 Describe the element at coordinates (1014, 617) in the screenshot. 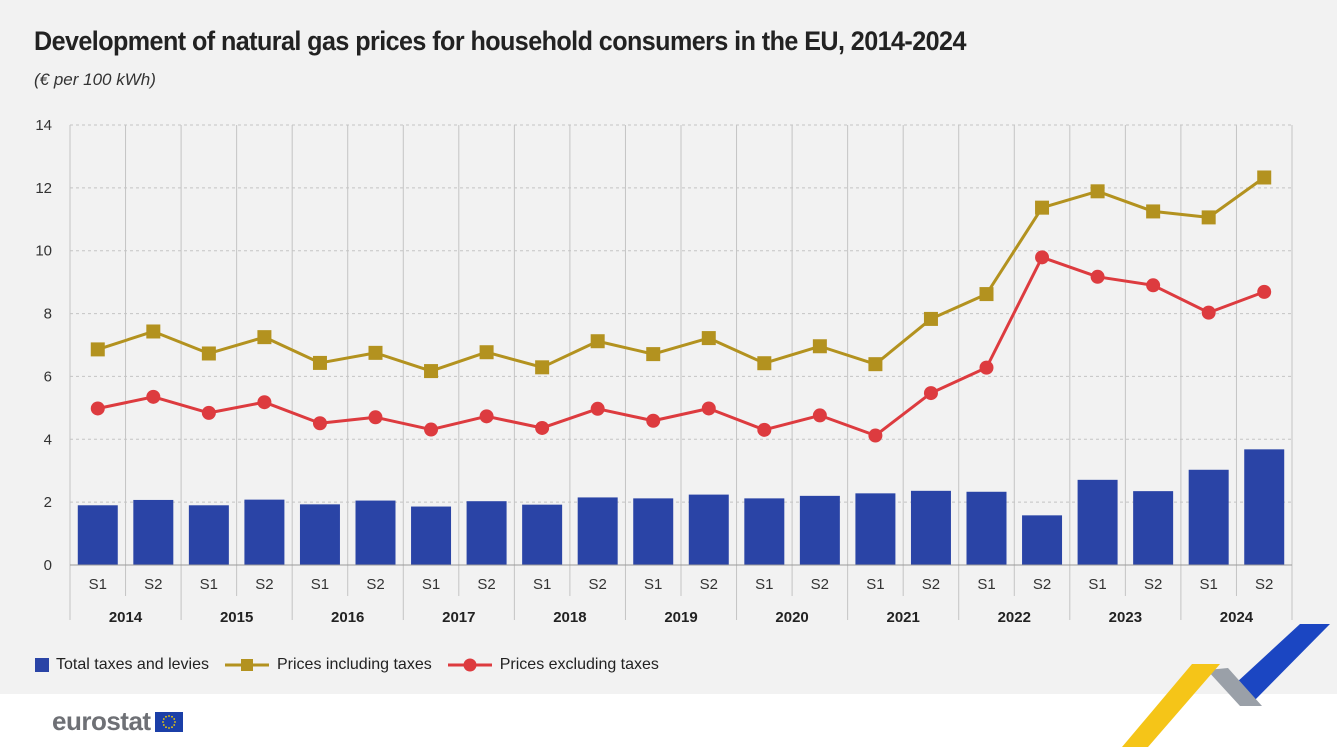

I see `year-label: 2022` at that location.